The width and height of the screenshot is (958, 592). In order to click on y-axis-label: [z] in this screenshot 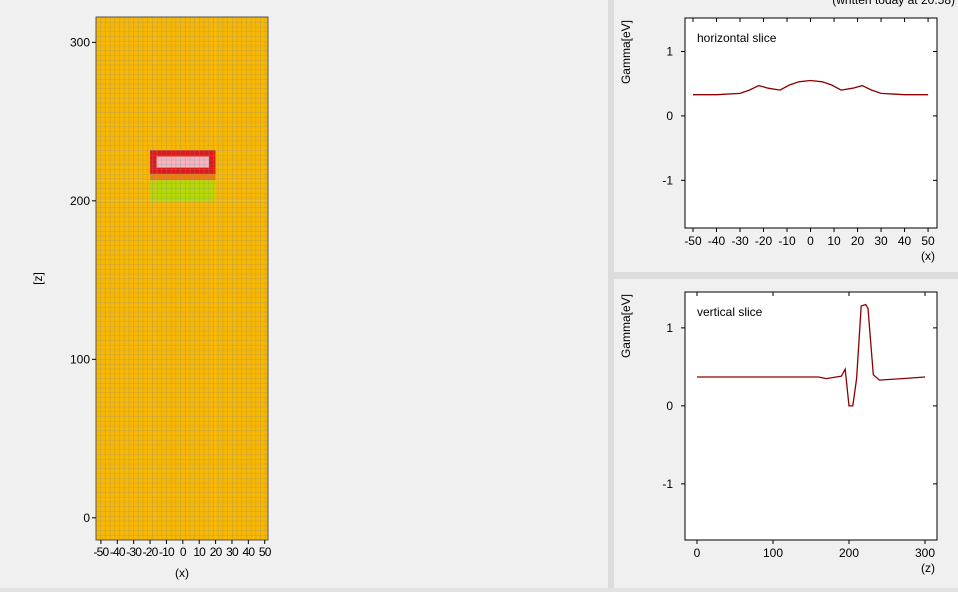, I will do `click(38, 278)`.